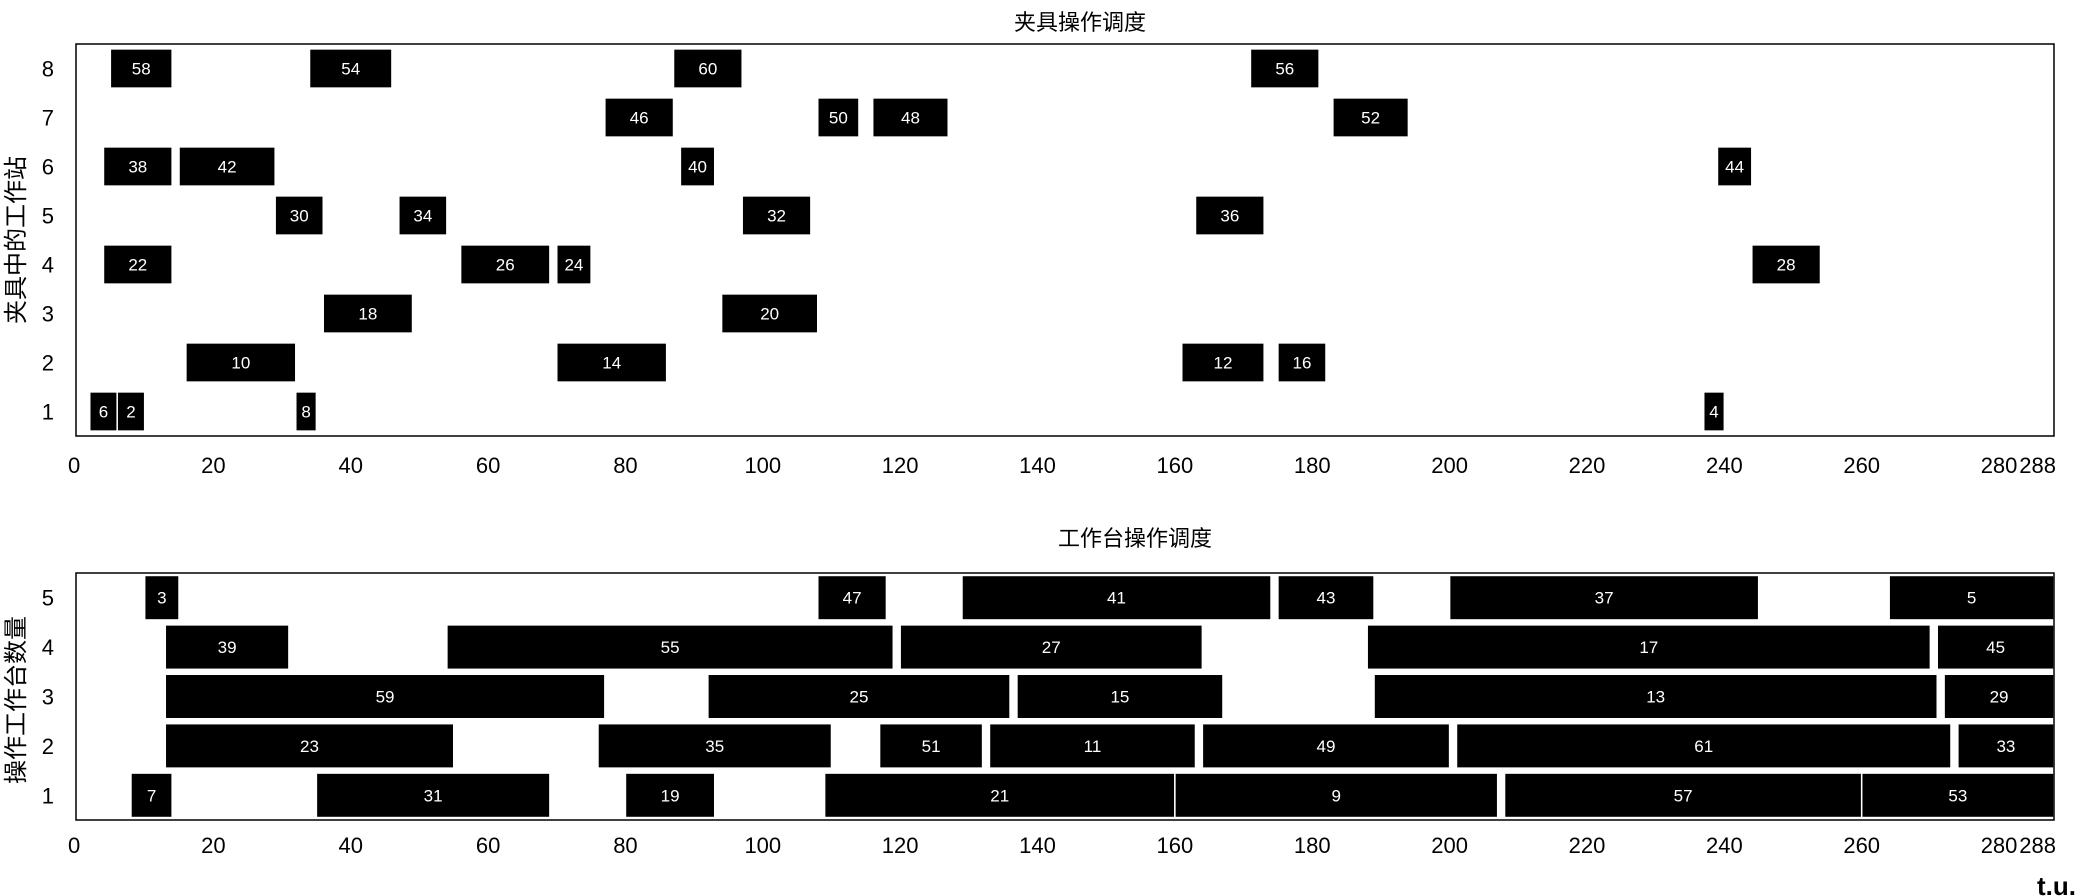 The height and width of the screenshot is (896, 2078). Describe the element at coordinates (1080, 23) in the screenshot. I see `chart-title: 夹具操作调度` at that location.